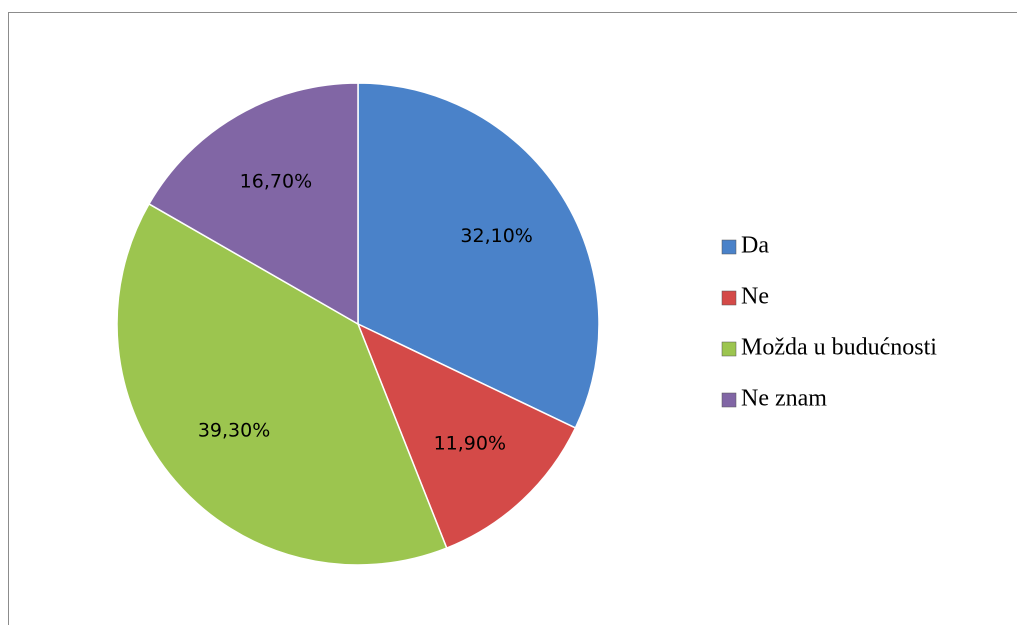 The height and width of the screenshot is (625, 1017). What do you see at coordinates (755, 246) in the screenshot?
I see `legend-label: Da` at bounding box center [755, 246].